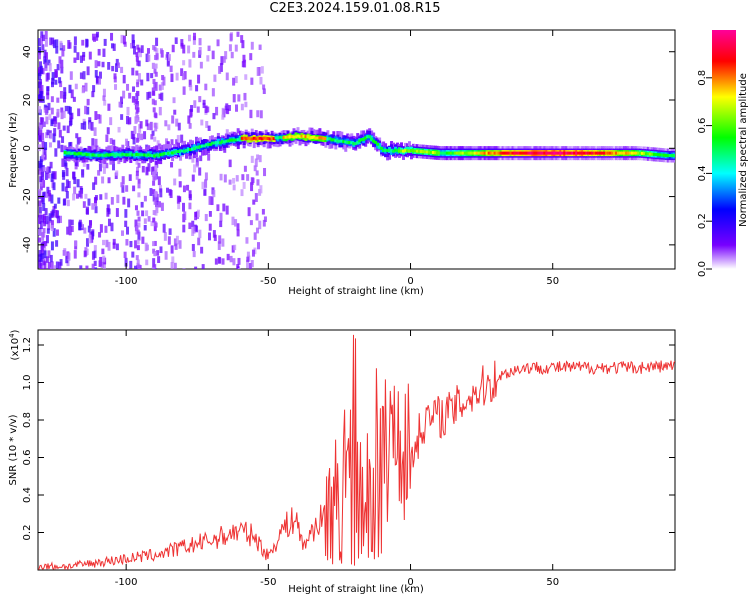  I want to click on snr-y-tick-label: 0.4, so click(27, 495).